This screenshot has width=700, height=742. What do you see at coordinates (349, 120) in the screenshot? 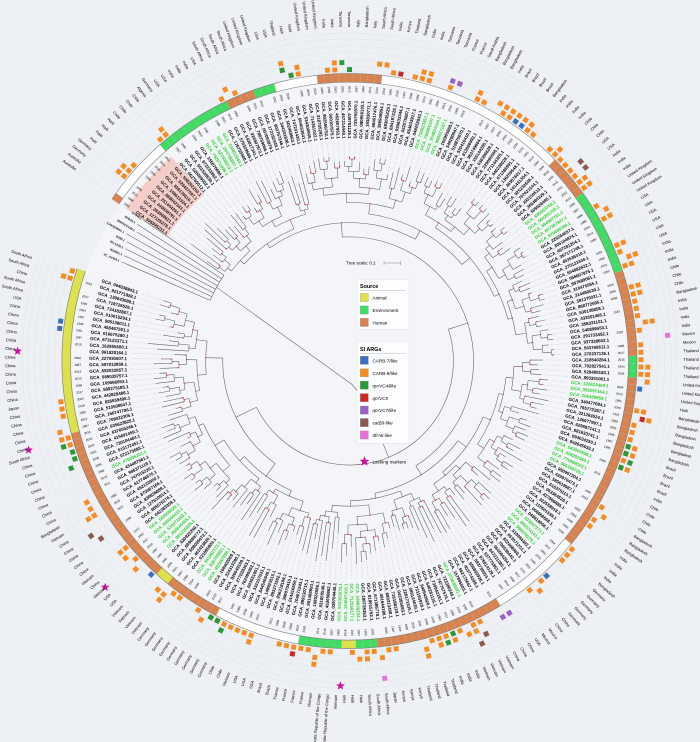
I see `svg-text: GCA_449701125.1` at bounding box center [349, 120].